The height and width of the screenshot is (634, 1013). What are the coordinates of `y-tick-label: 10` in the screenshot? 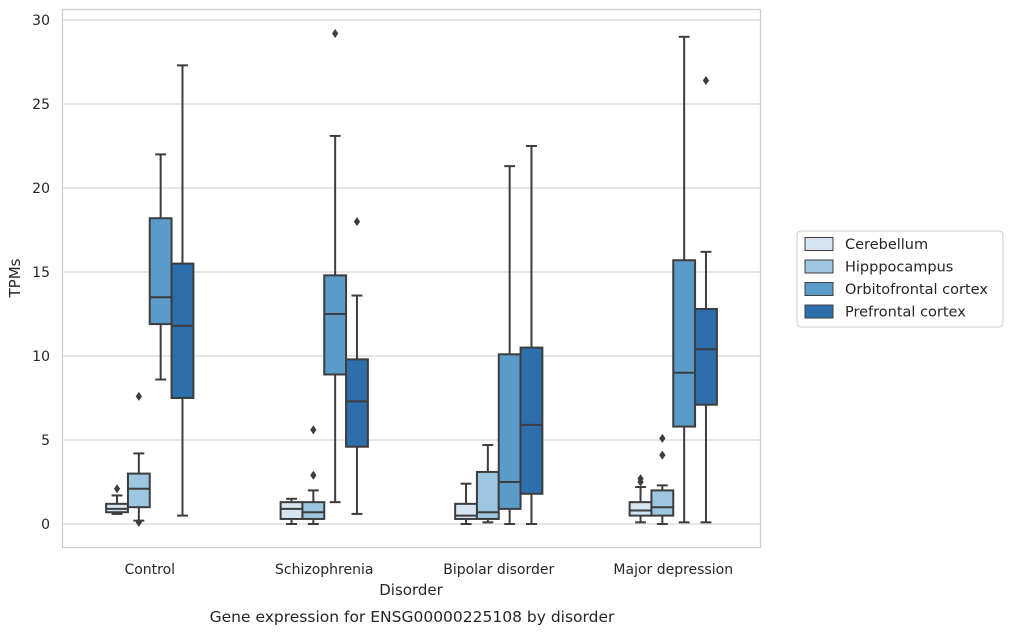 It's located at (41, 357).